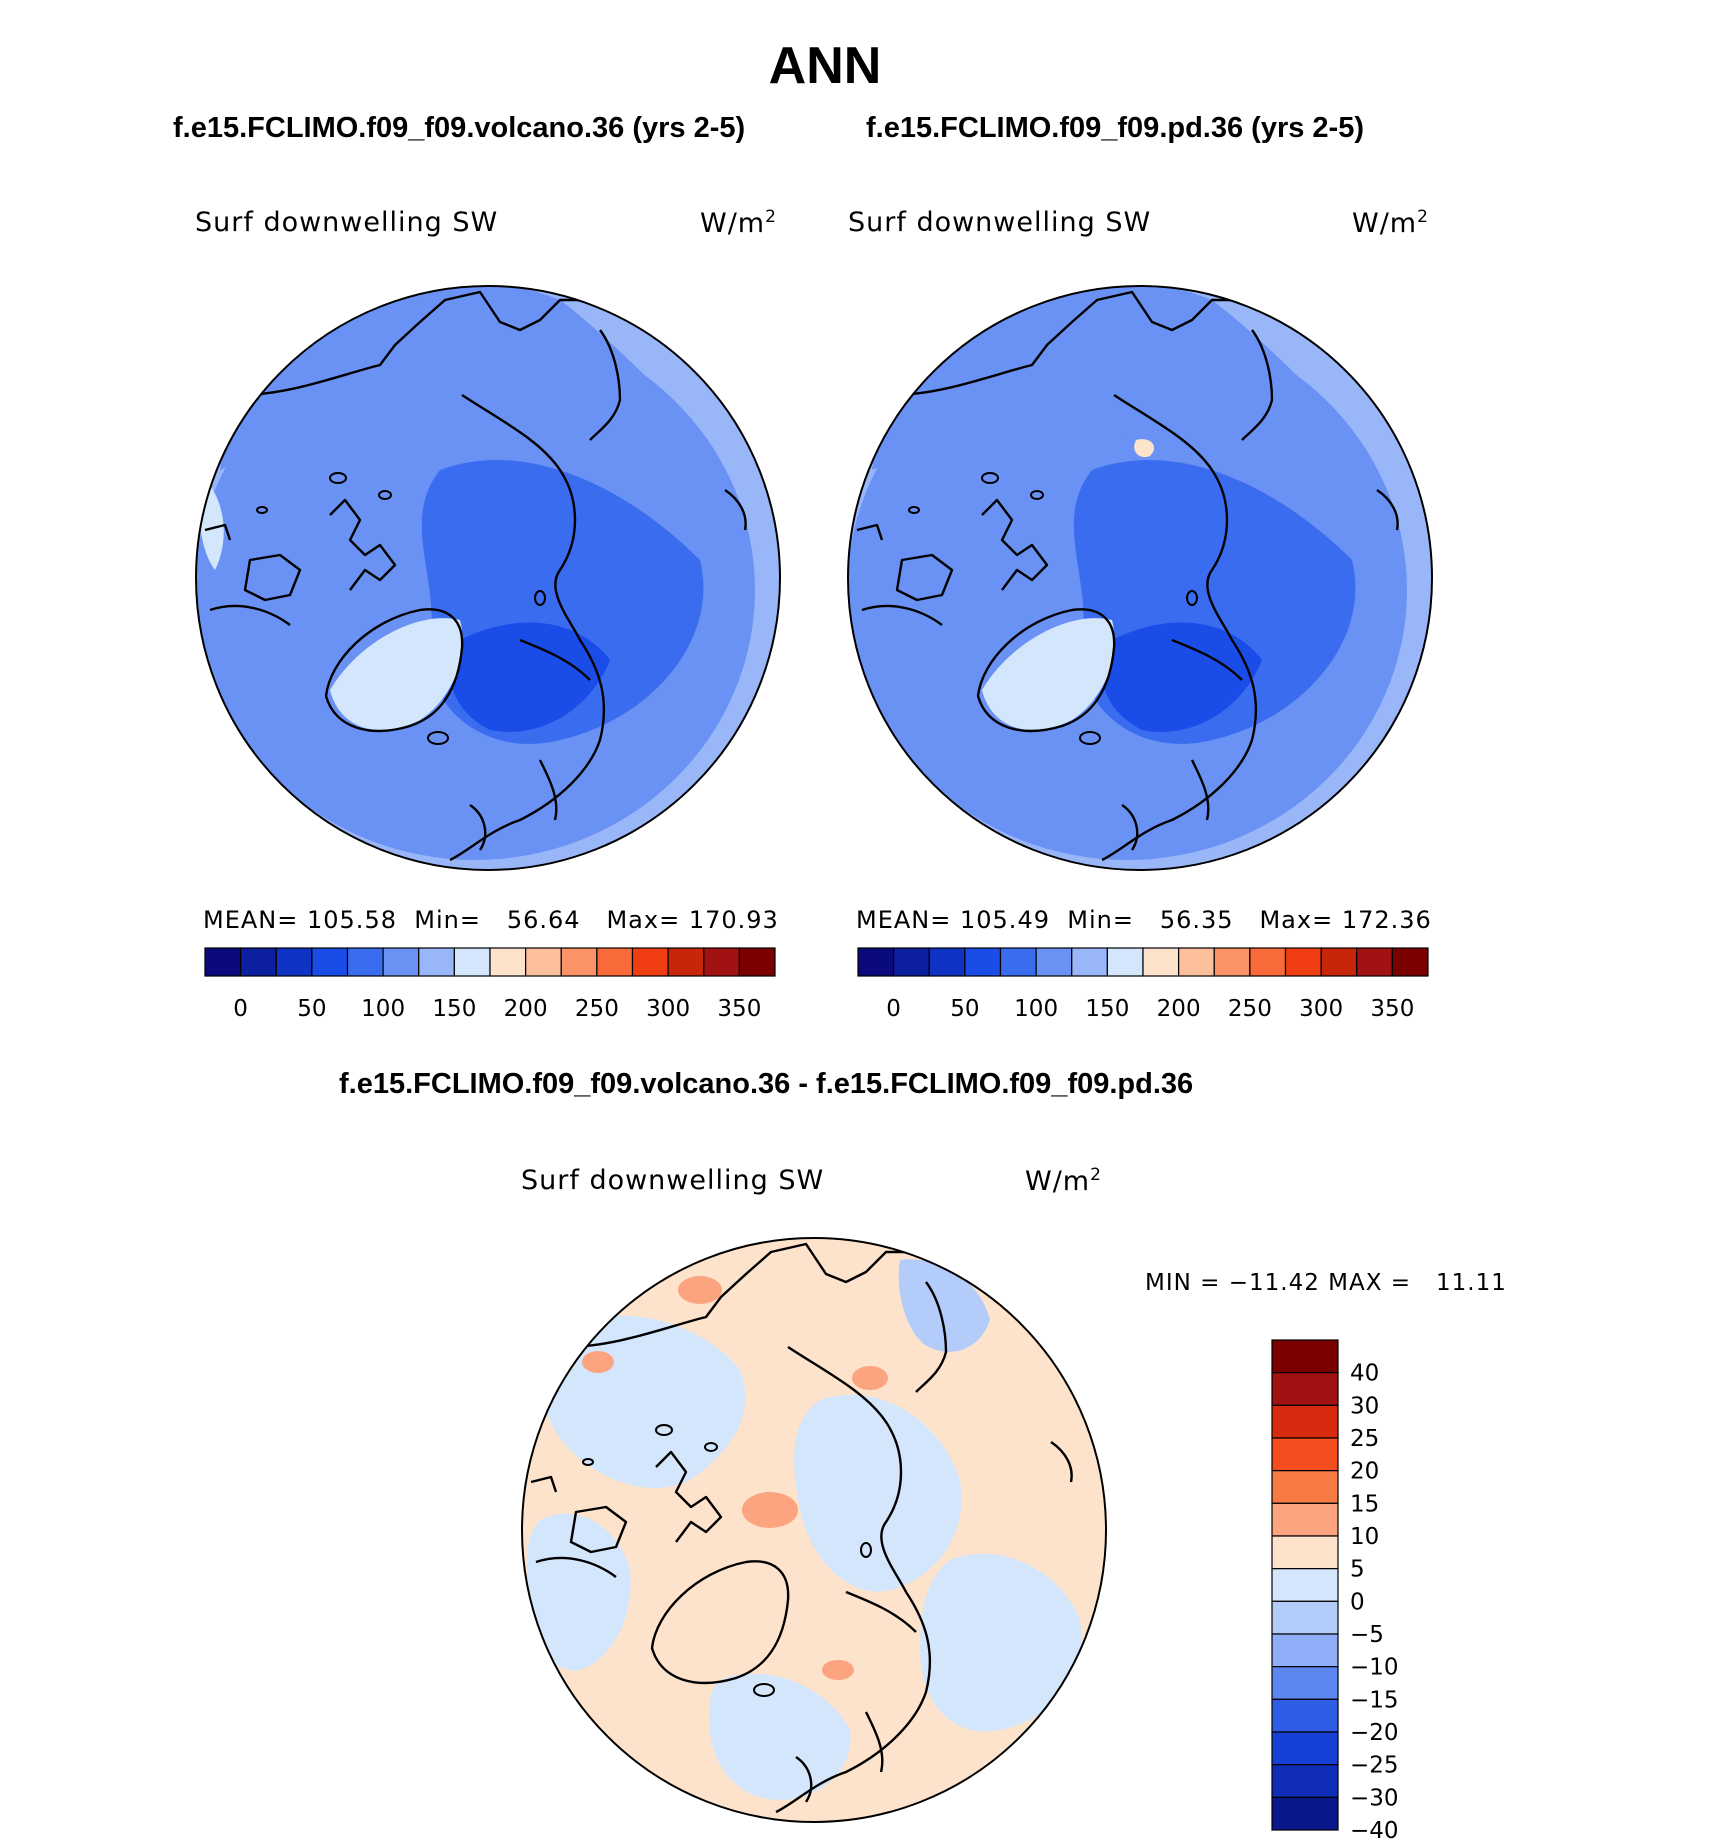  I want to click on panel-2-fill-core, so click(1182, 677).